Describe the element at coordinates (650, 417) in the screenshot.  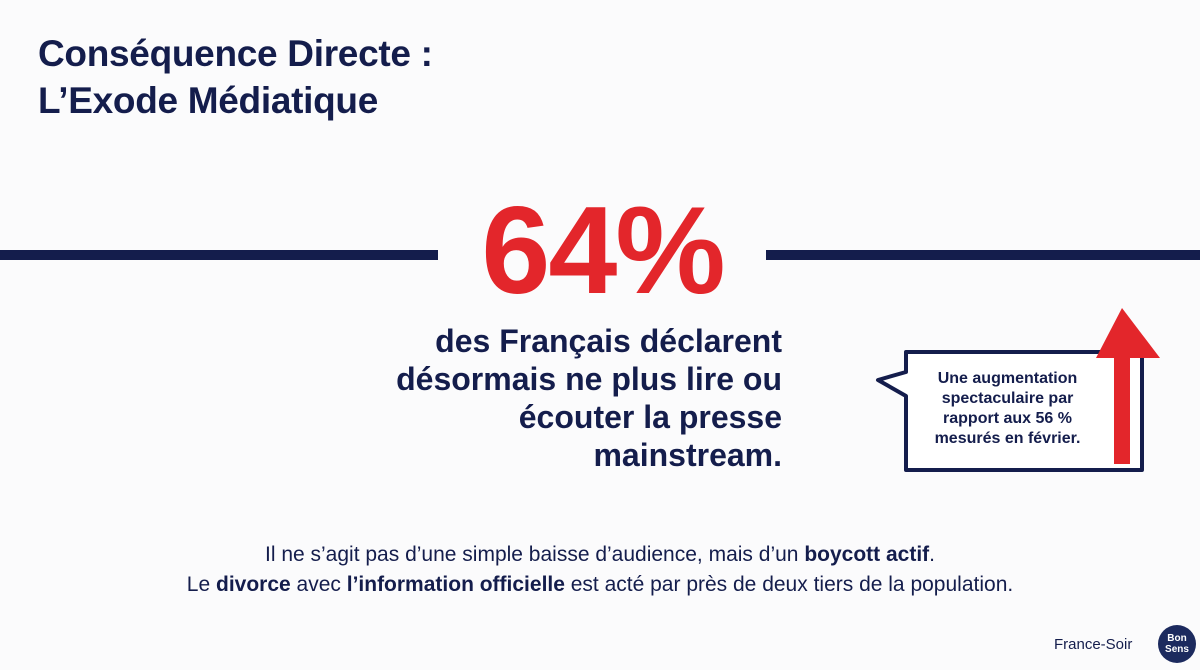
I see `stat-description-line: écouter la presse` at that location.